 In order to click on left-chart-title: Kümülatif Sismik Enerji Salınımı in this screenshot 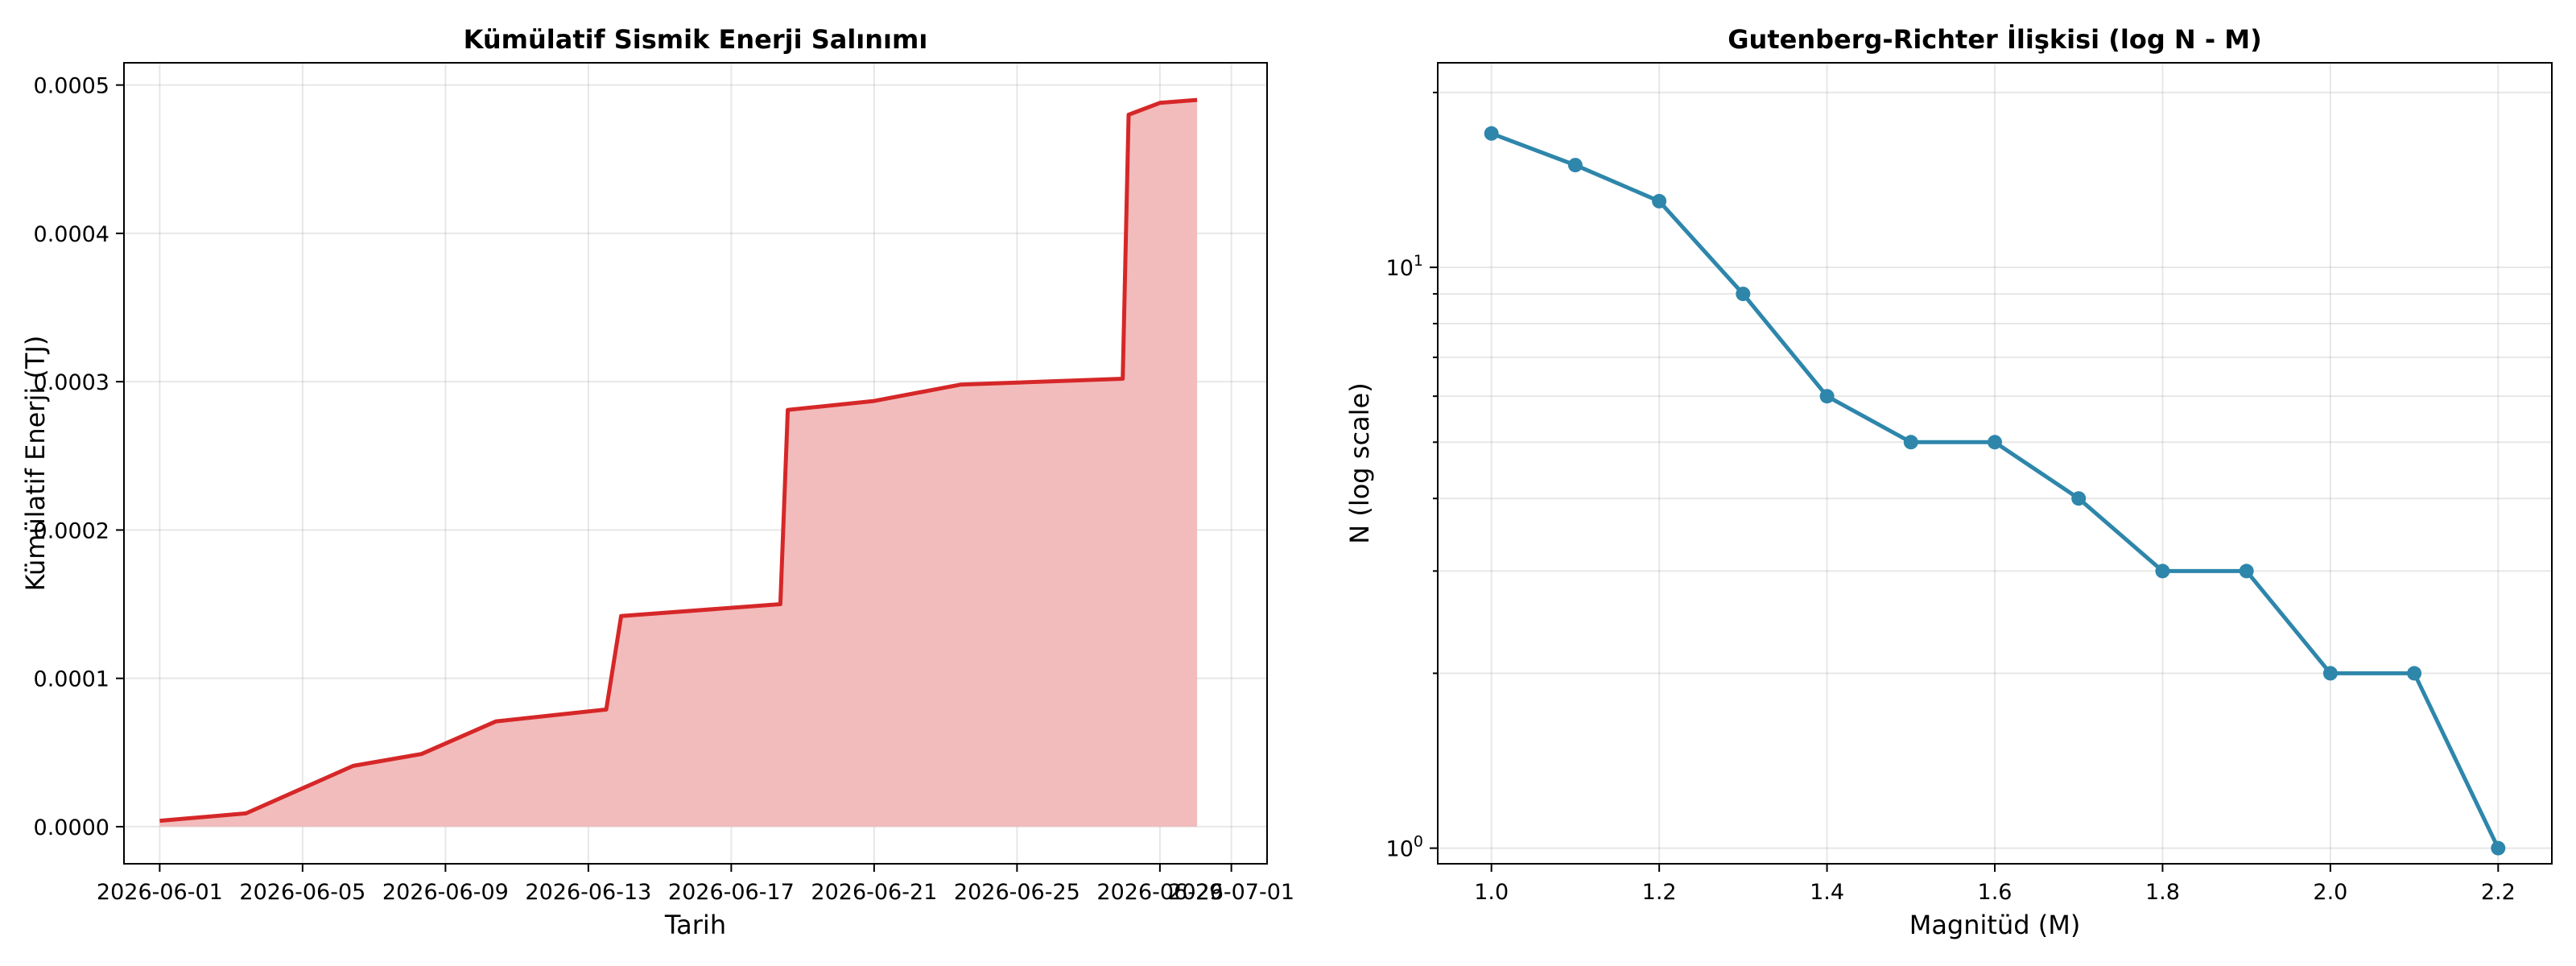, I will do `click(696, 39)`.